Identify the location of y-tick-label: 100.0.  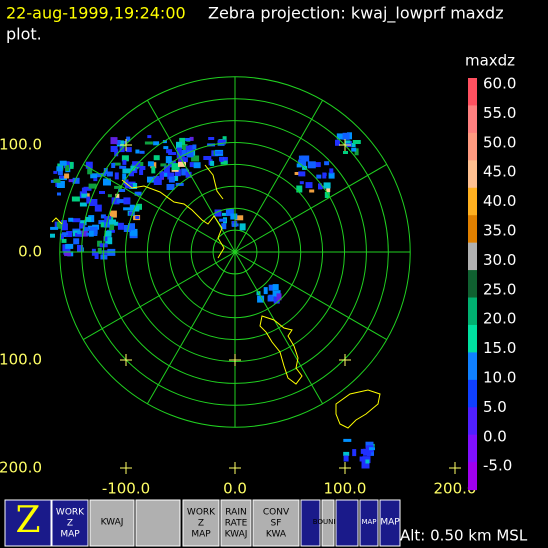
(21, 360).